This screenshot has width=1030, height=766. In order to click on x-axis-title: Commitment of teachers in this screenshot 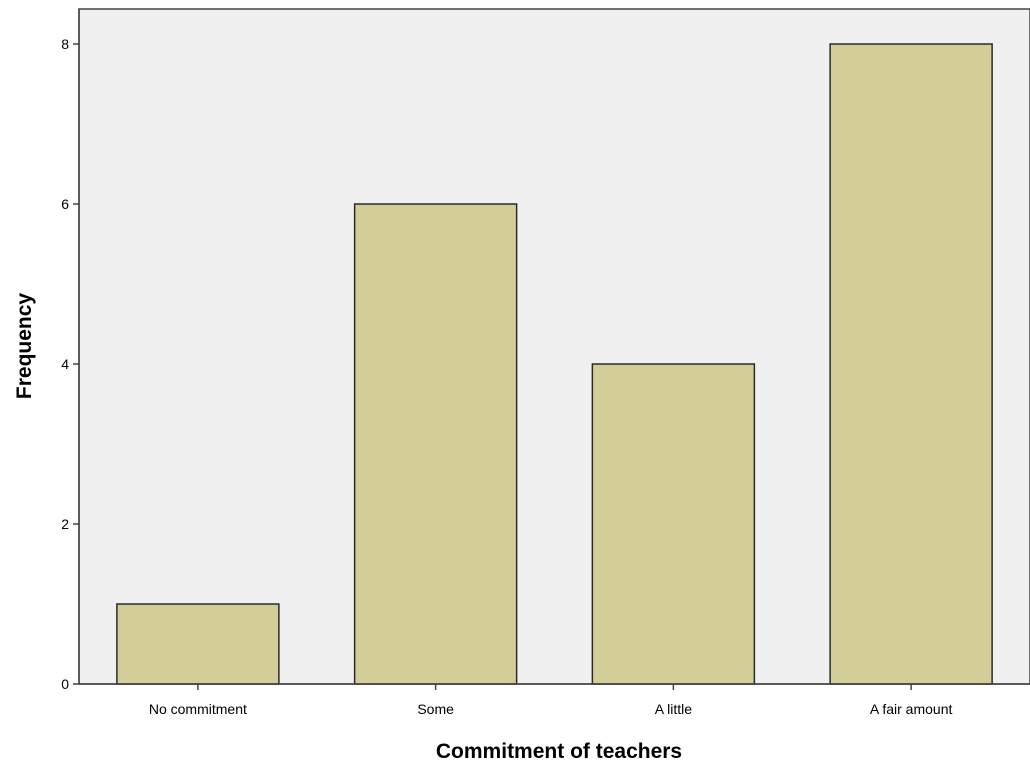, I will do `click(559, 751)`.